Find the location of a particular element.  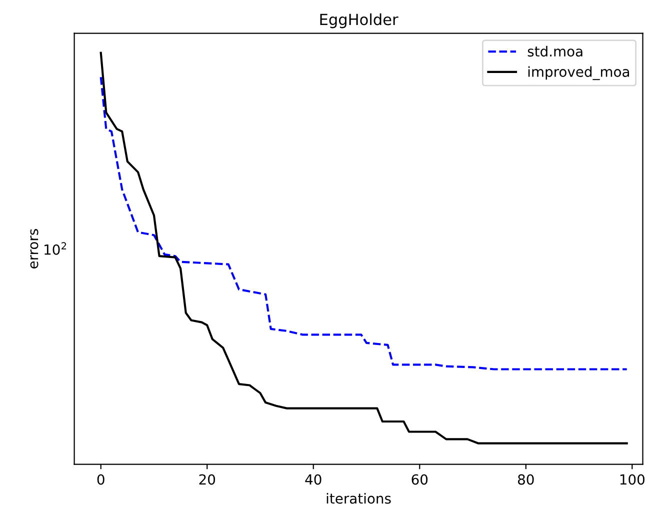

x-tick-label: 40 is located at coordinates (313, 479).